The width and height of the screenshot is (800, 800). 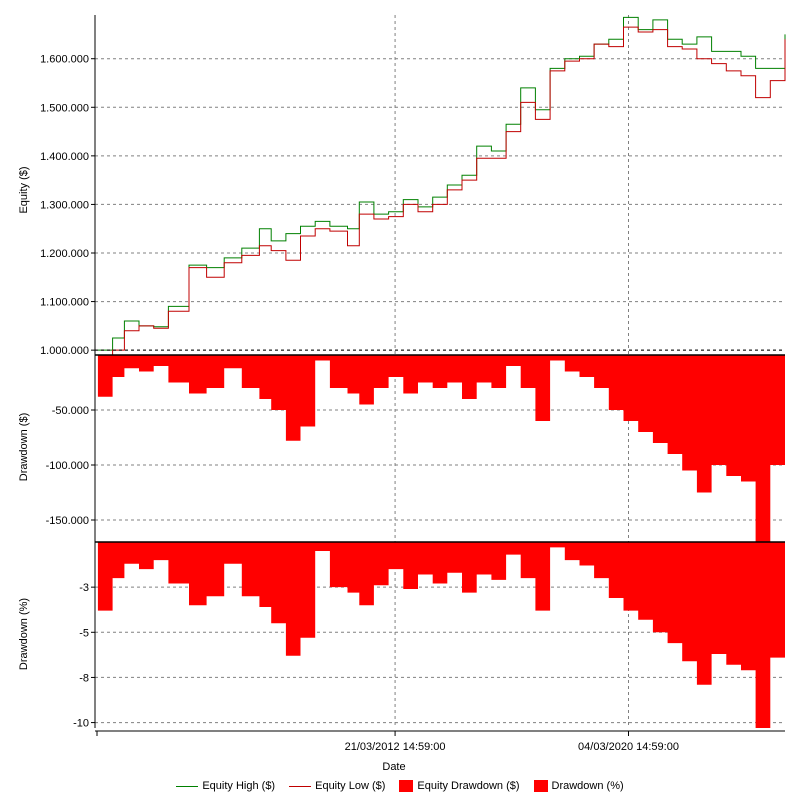 I want to click on legend-label-equity-drawdown: Equity Drawdown ($), so click(x=468, y=786).